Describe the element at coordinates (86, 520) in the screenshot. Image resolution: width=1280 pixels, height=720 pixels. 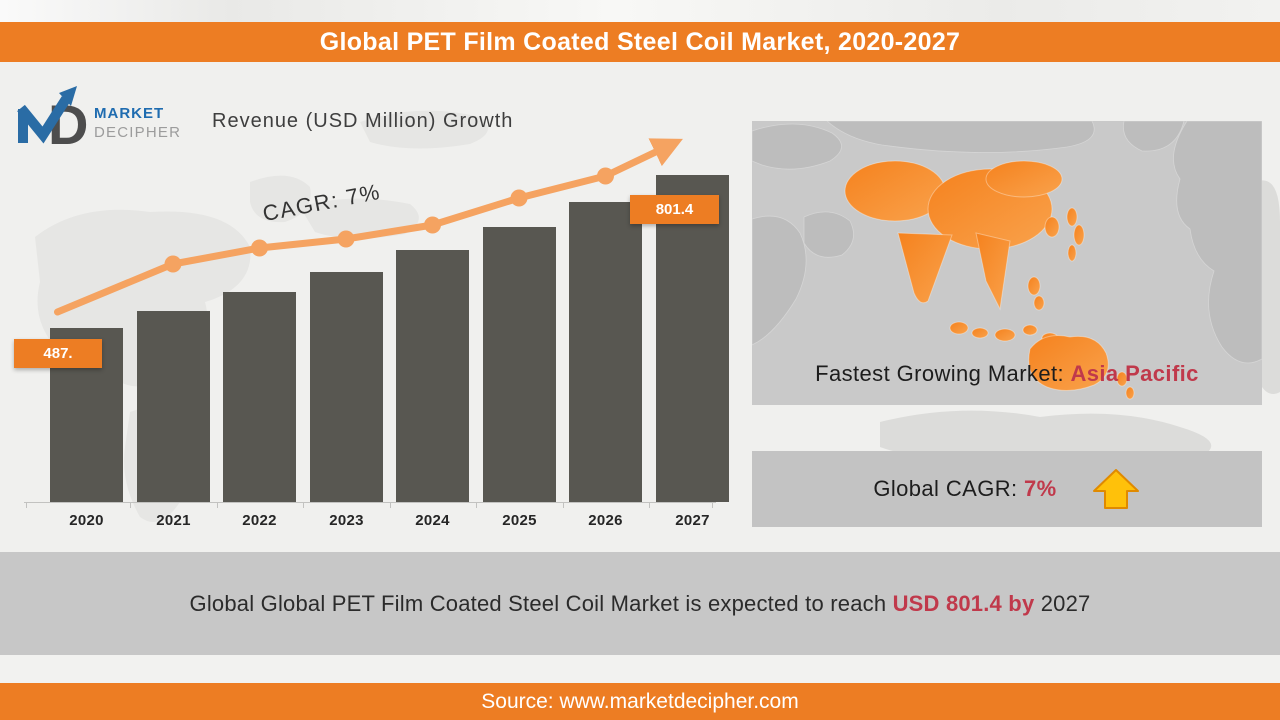
I see `x-axis-label-2020: 2020` at that location.